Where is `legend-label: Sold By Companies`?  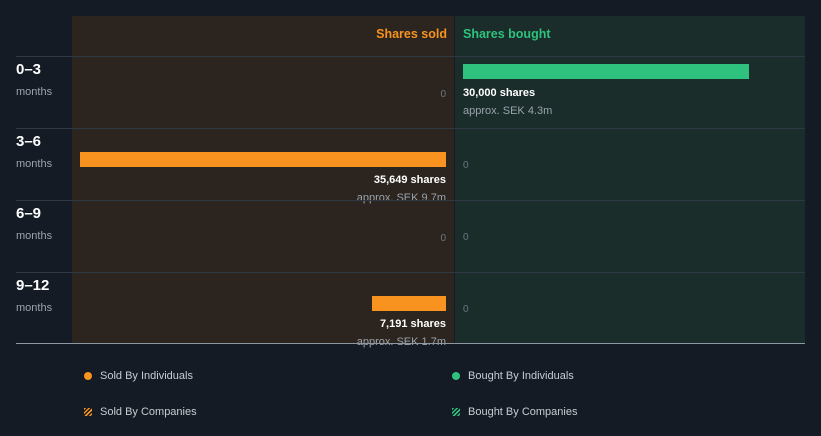 legend-label: Sold By Companies is located at coordinates (148, 412).